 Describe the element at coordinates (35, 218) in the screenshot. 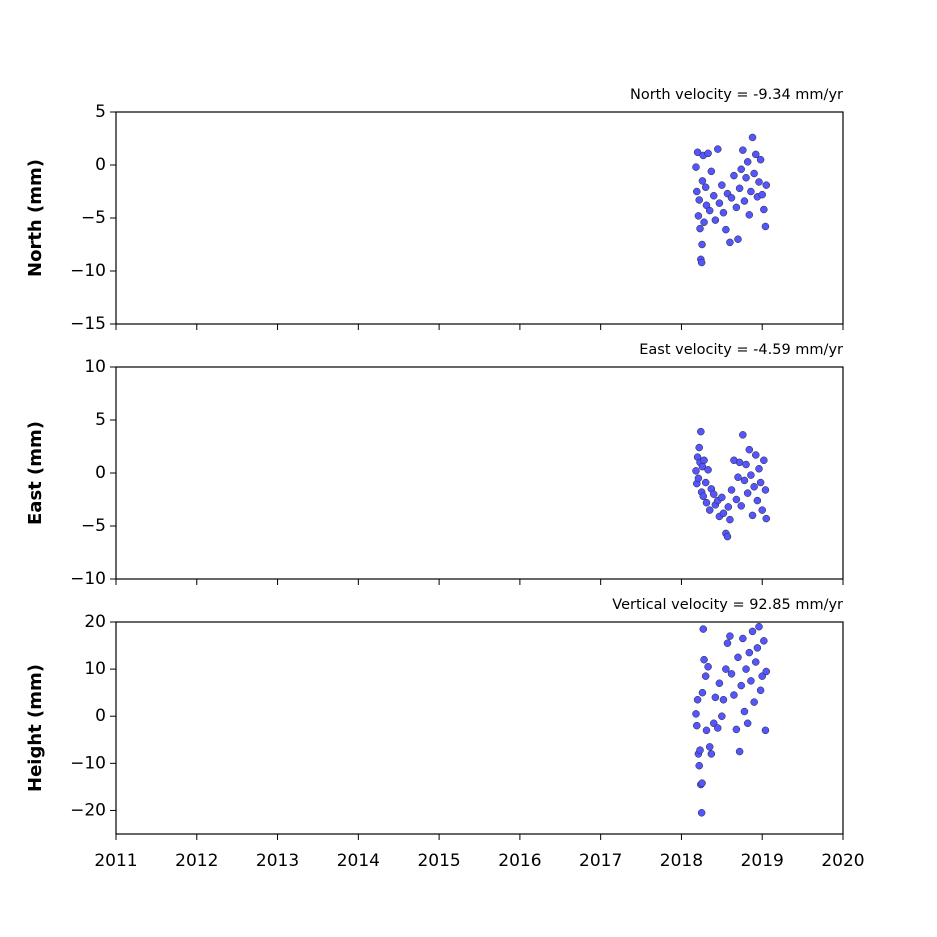

I see `y-axis-label: North (mm)` at that location.